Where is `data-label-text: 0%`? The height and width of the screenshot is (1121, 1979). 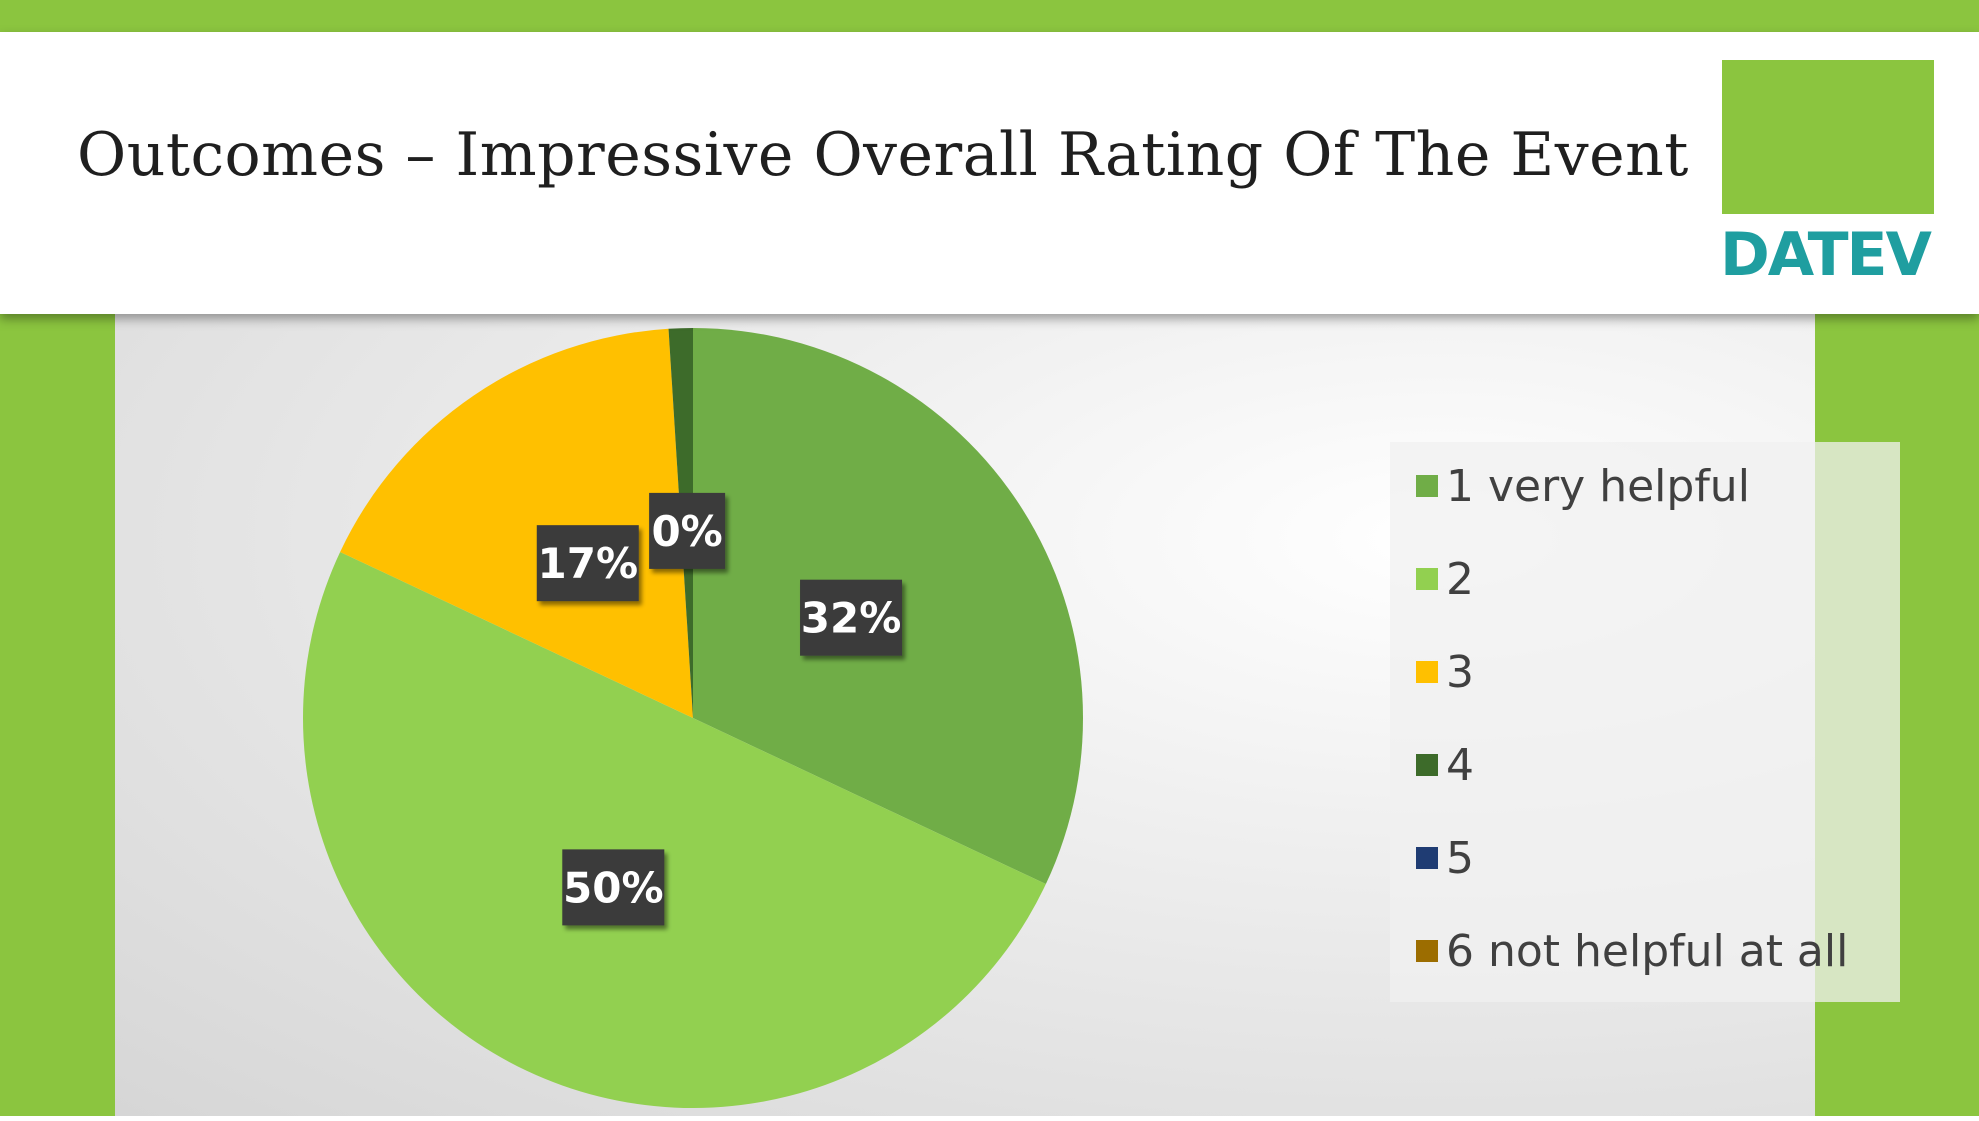
data-label-text: 0% is located at coordinates (686, 531).